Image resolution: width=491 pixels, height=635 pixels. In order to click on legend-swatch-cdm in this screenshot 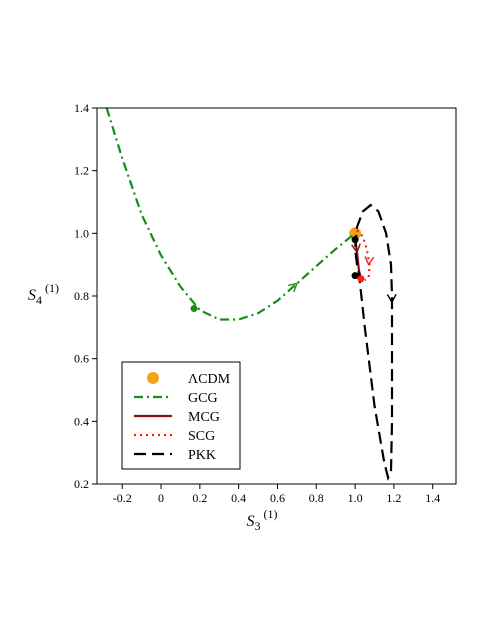, I will do `click(153, 378)`.